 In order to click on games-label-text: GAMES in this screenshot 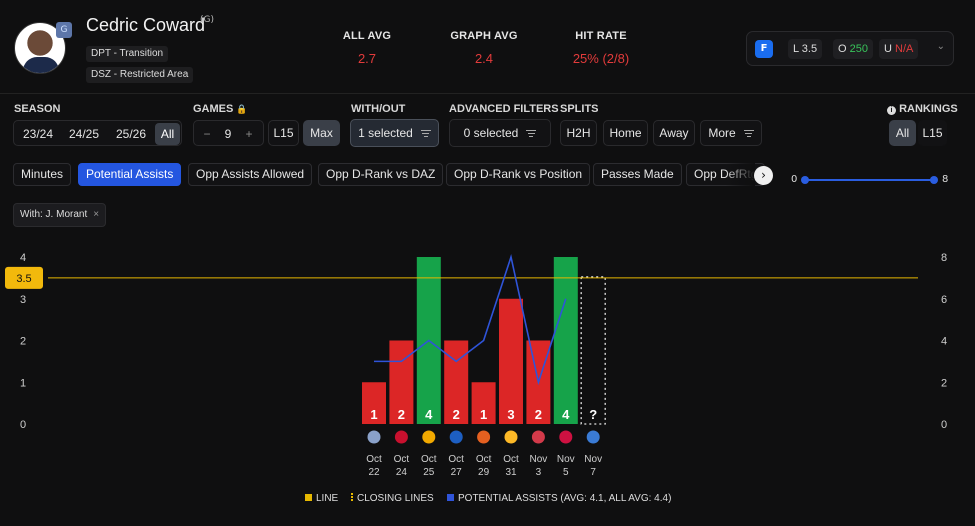, I will do `click(213, 109)`.